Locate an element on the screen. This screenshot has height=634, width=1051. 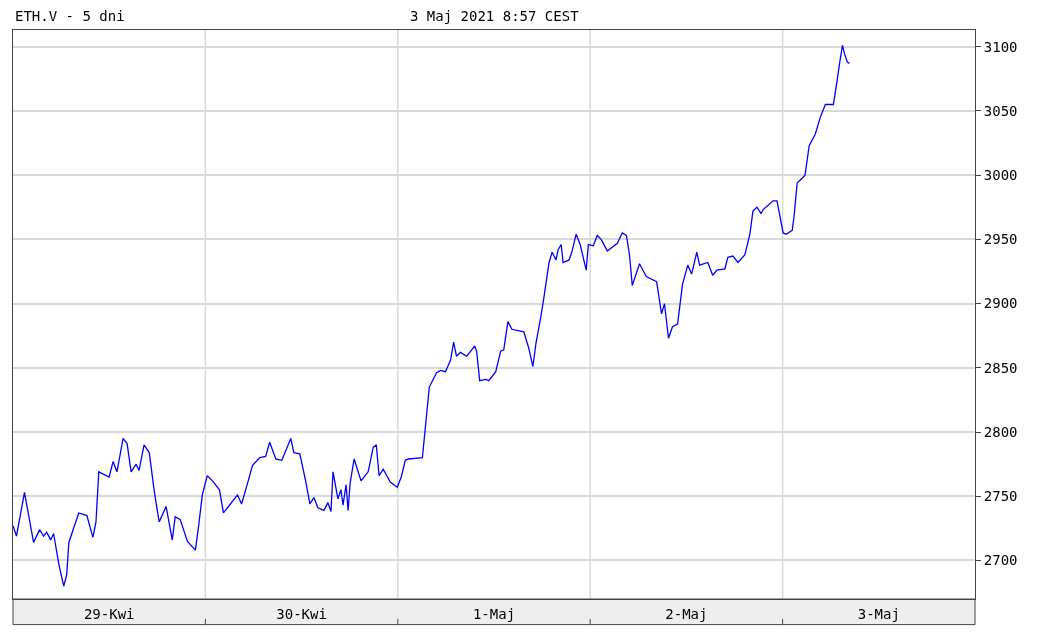
chart-subtitle: 3 Maj 2021 8:57 CEST is located at coordinates (495, 16).